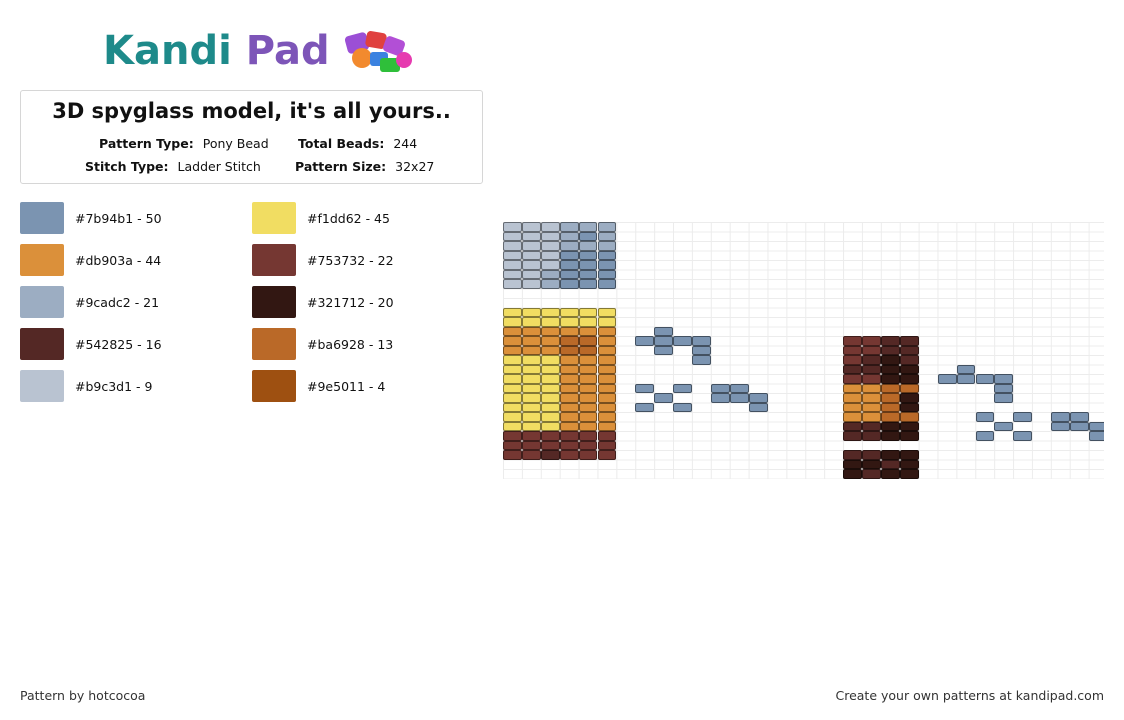 The height and width of the screenshot is (720, 1124). Describe the element at coordinates (259, 51) in the screenshot. I see `kandipad-logo: Kandi Pad` at that location.